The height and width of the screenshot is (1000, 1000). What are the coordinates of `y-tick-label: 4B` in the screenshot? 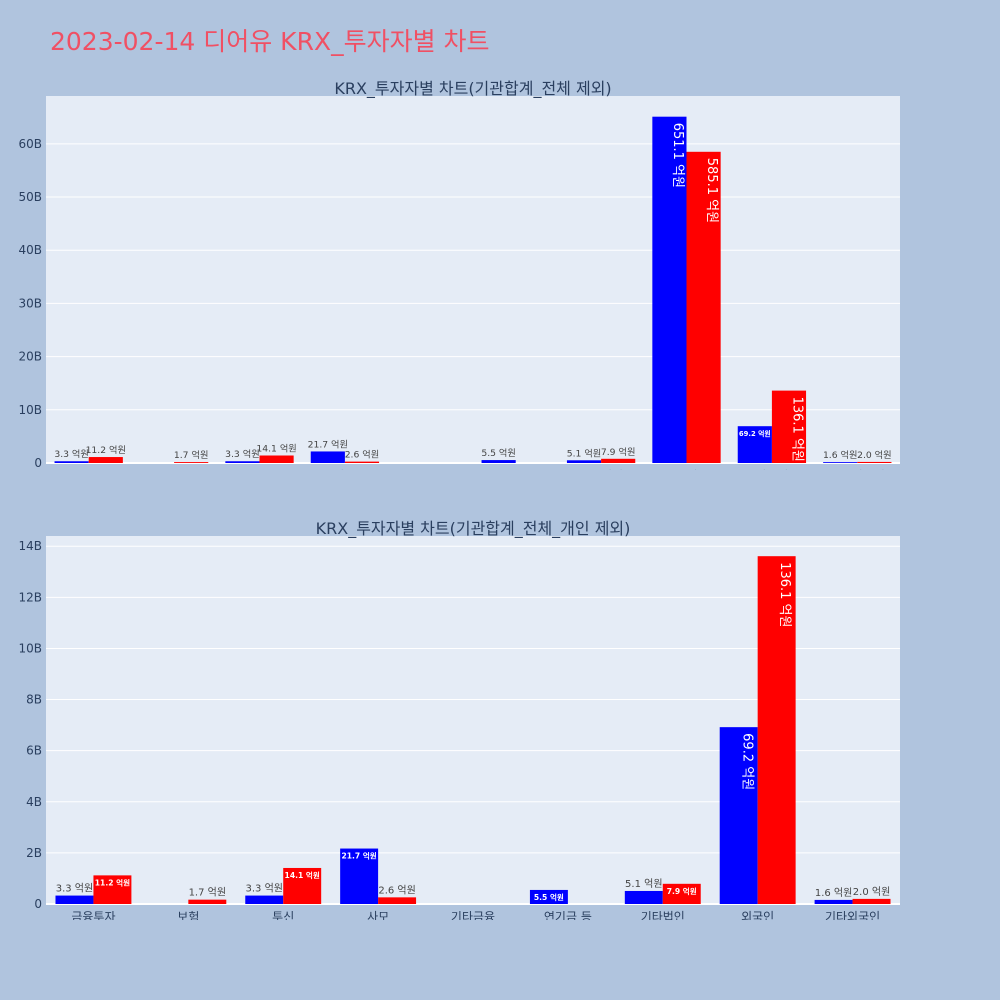 It's located at (34, 802).